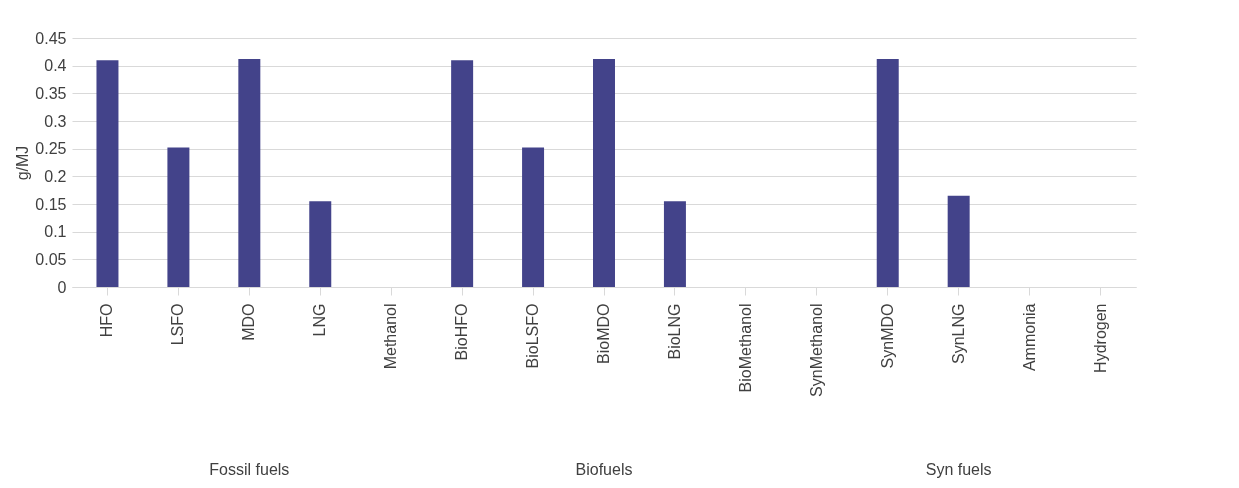 This screenshot has width=1239, height=488. I want to click on text: Syn fuels, so click(958, 469).